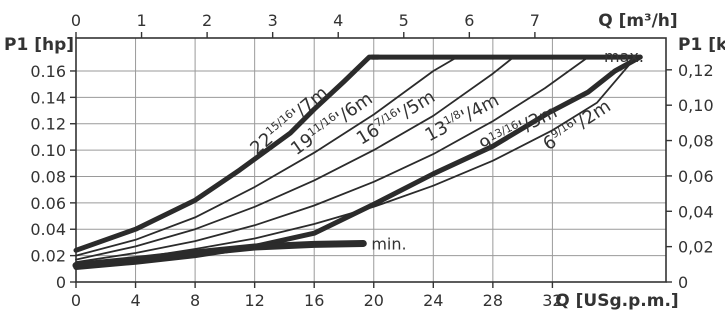 The height and width of the screenshot is (320, 725). What do you see at coordinates (48, 176) in the screenshot?
I see `y-left-tick-label: 0.08` at bounding box center [48, 176].